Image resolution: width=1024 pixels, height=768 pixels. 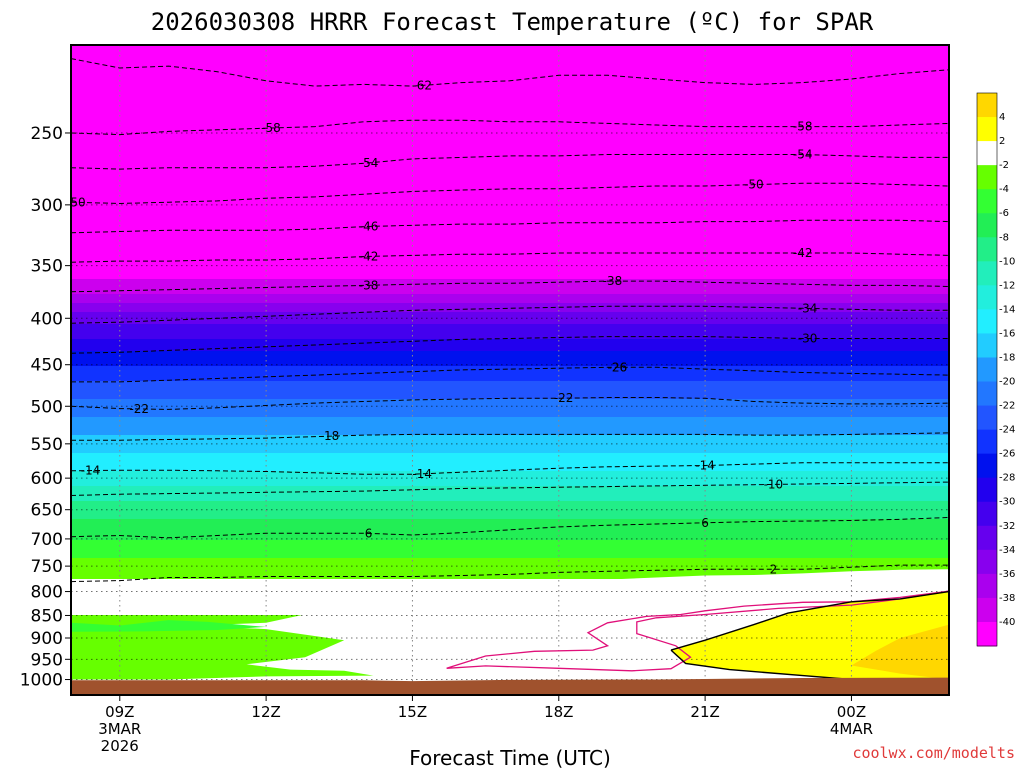 I want to click on contour-label: -38, so click(x=369, y=285).